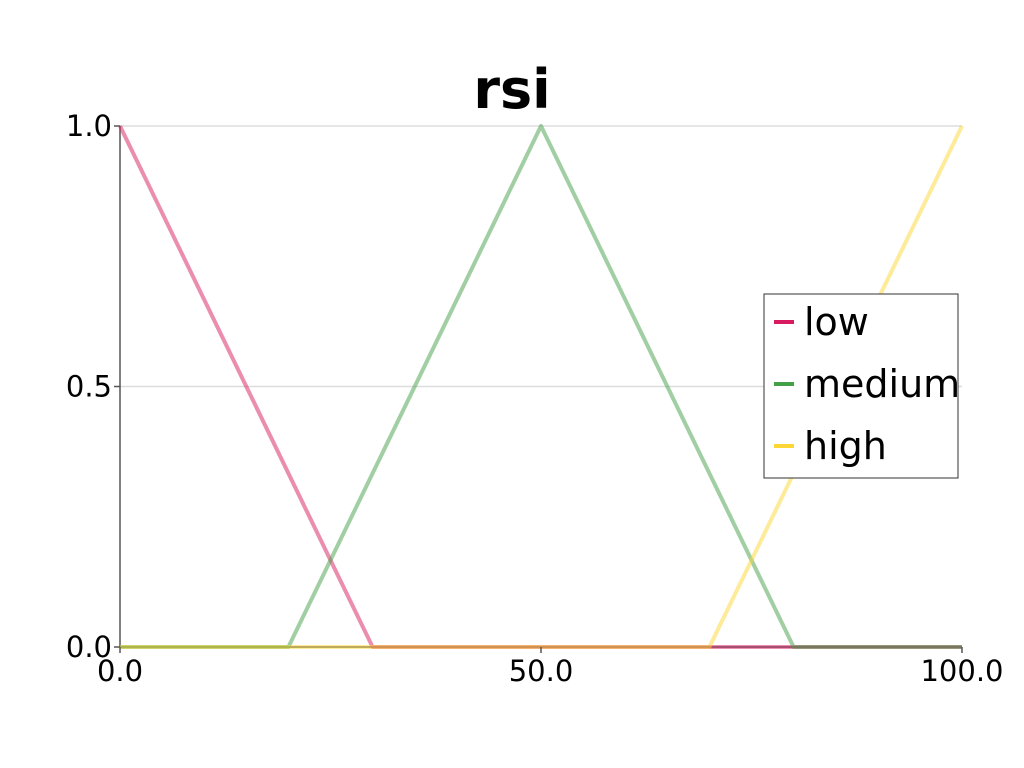 The image size is (1024, 768). What do you see at coordinates (961, 671) in the screenshot?
I see `x-tick-label-2: 100.0` at bounding box center [961, 671].